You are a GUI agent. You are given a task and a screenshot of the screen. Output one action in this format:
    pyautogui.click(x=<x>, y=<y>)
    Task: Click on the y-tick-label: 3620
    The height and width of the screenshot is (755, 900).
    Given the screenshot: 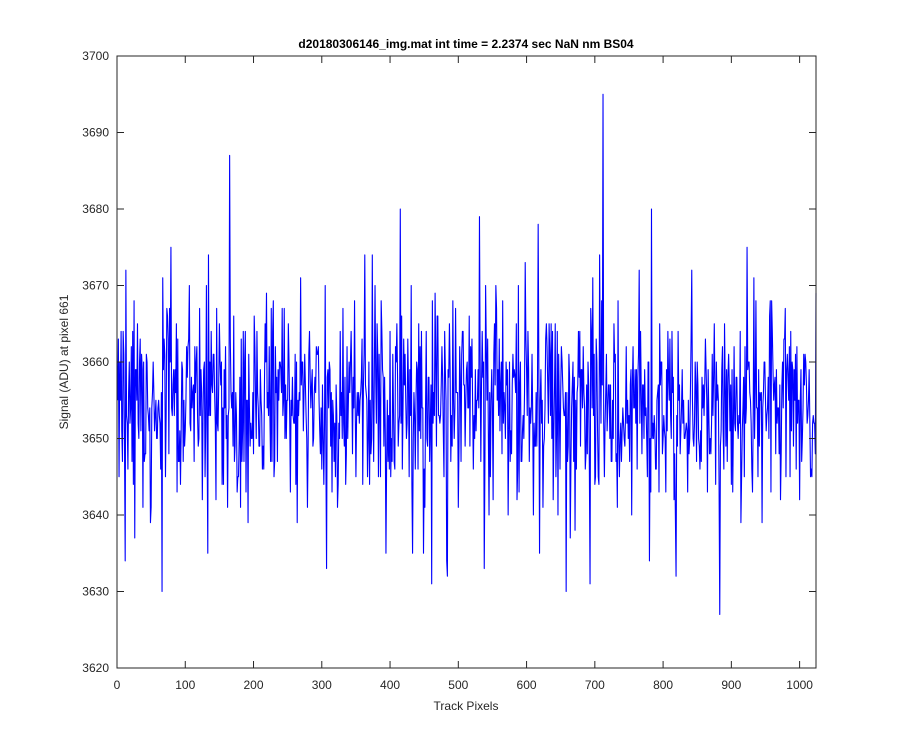 What is the action you would take?
    pyautogui.click(x=95, y=668)
    